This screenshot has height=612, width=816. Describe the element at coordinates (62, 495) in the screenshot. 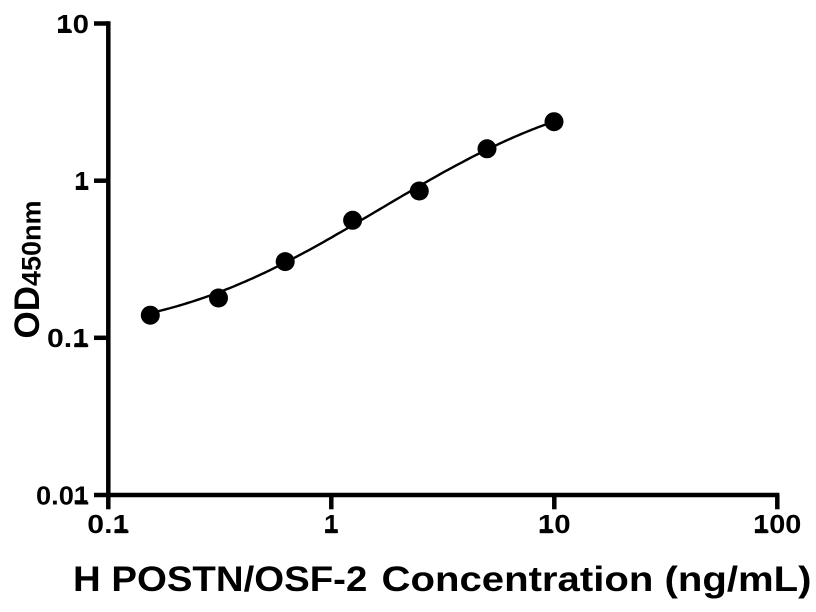

I see `svg-text: 0.01` at that location.